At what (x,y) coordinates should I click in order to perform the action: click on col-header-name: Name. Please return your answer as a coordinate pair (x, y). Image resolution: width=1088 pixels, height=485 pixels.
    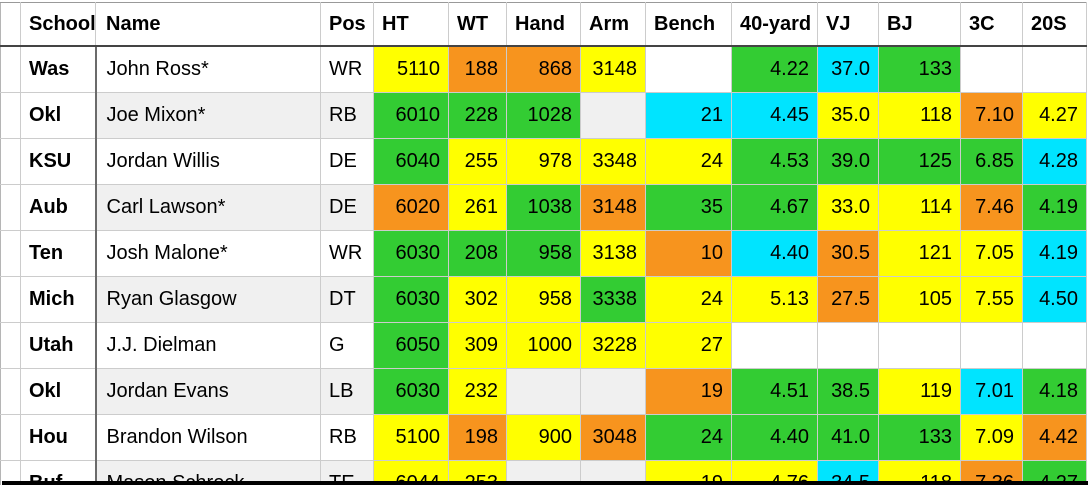
    Looking at the image, I should click on (208, 24).